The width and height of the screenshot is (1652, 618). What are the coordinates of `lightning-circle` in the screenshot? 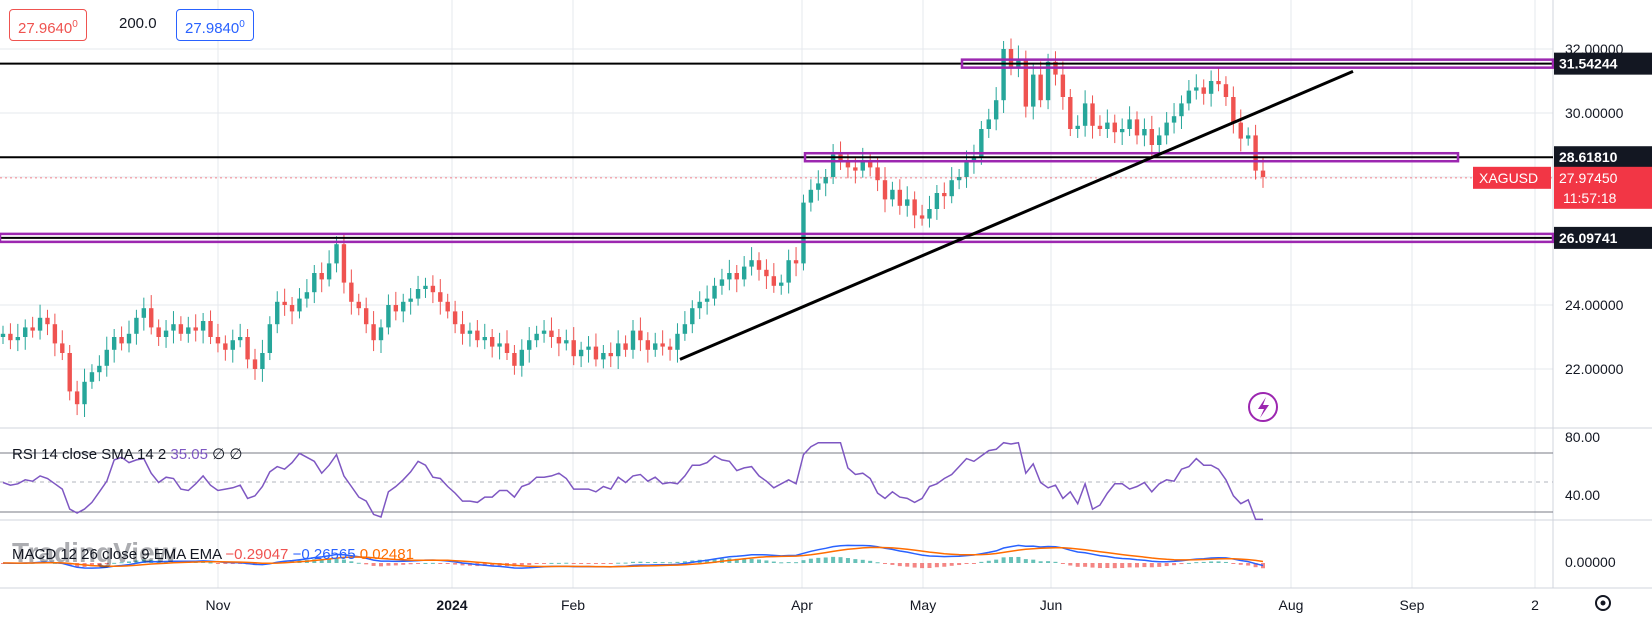 It's located at (1263, 407).